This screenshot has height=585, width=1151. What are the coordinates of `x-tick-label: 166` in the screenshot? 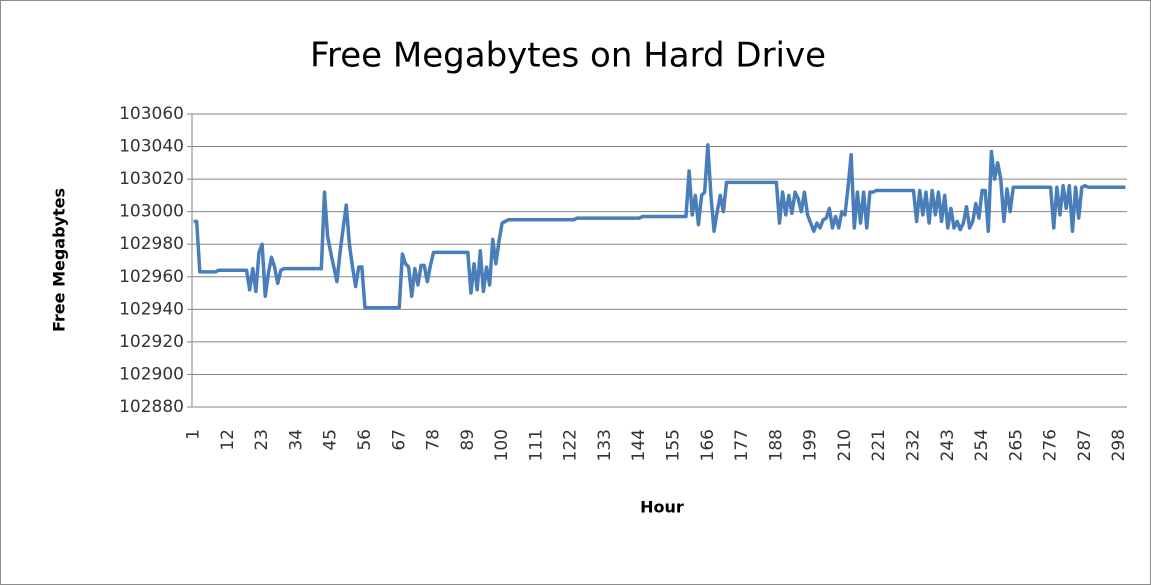 It's located at (708, 445).